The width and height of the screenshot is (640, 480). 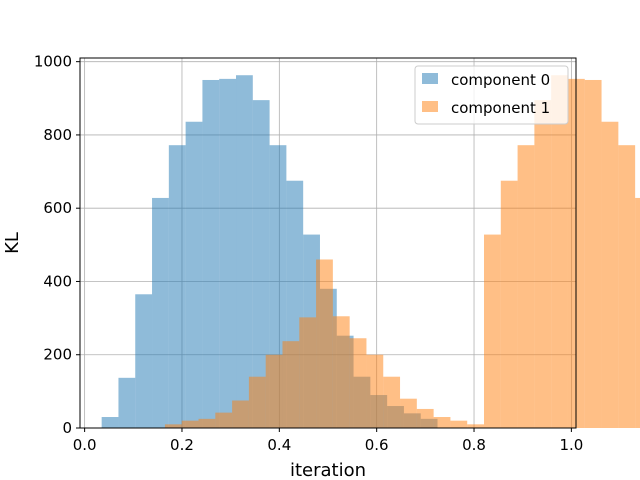 What do you see at coordinates (67, 428) in the screenshot?
I see `y-tick-label: 0` at bounding box center [67, 428].